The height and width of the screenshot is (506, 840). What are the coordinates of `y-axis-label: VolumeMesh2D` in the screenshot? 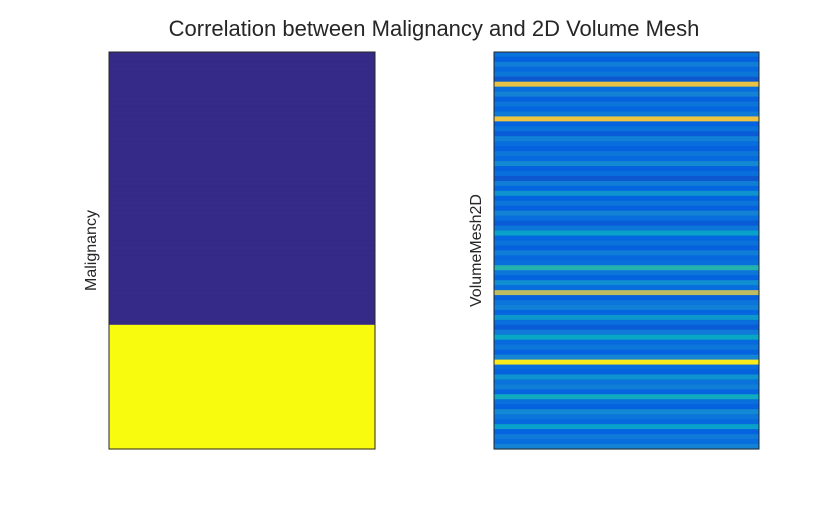 It's located at (476, 250).